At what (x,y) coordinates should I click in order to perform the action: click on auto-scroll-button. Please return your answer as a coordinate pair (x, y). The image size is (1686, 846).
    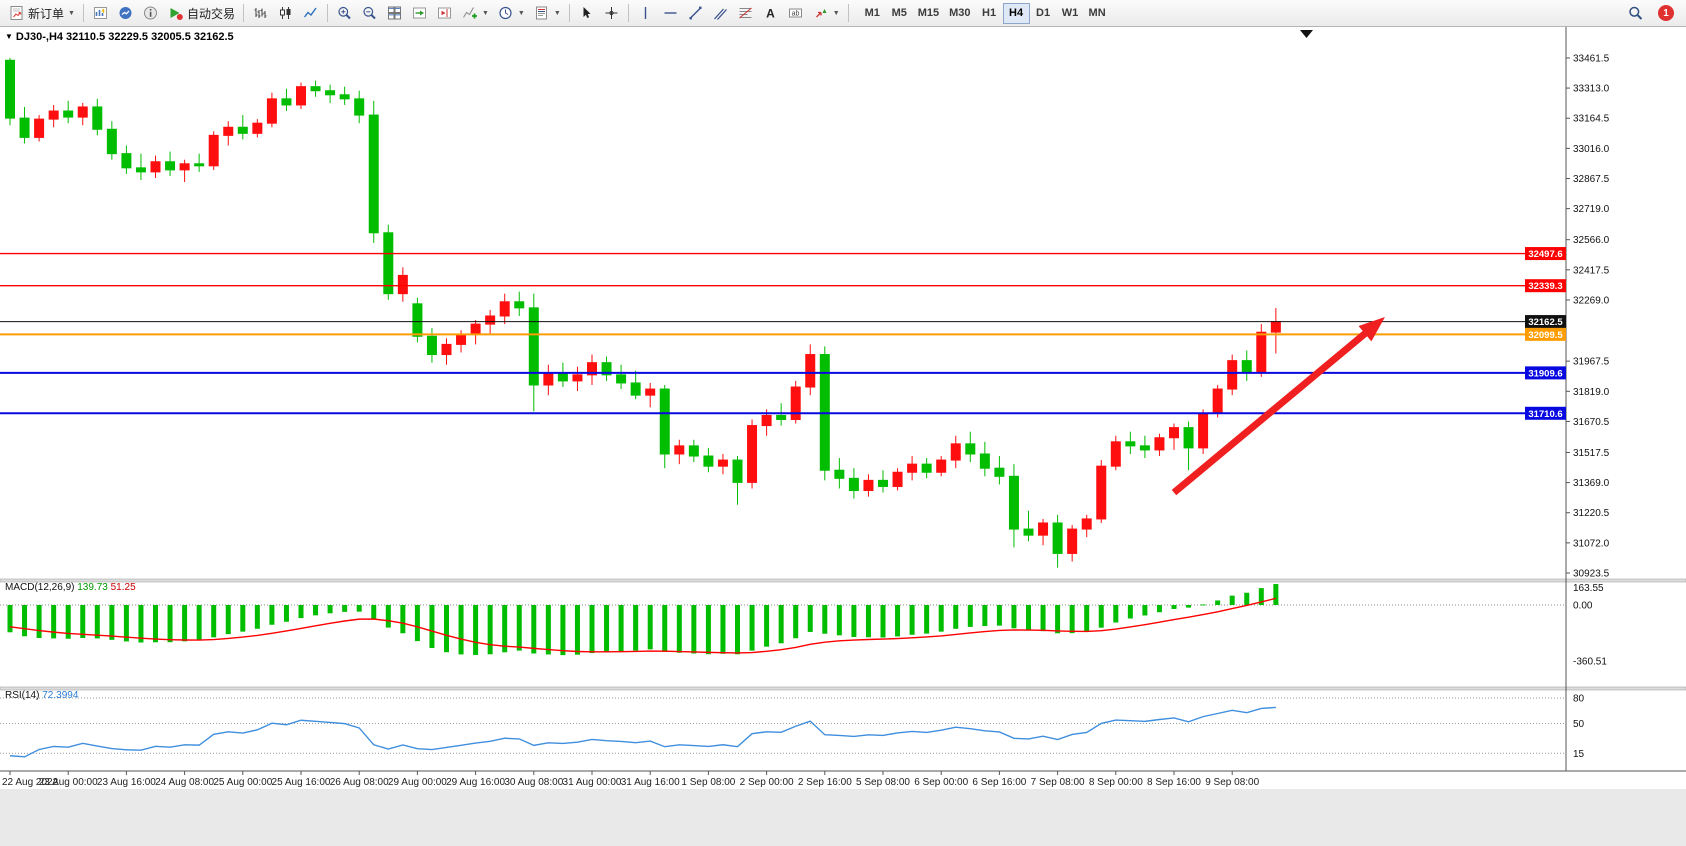
    Looking at the image, I should click on (419, 13).